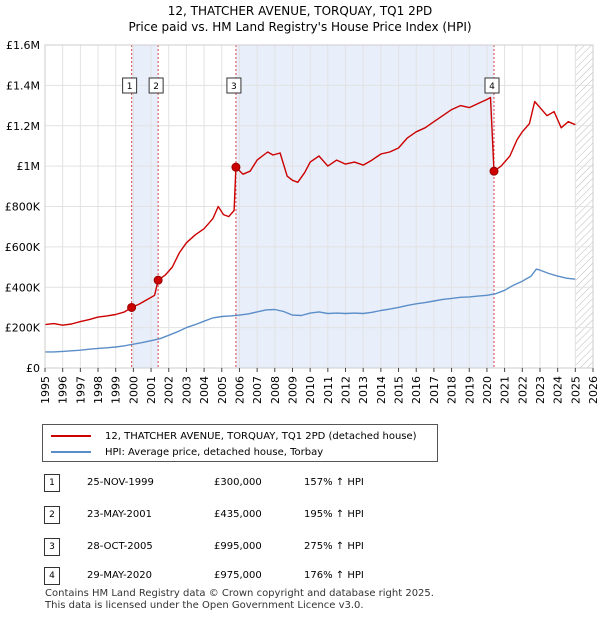 The height and width of the screenshot is (620, 600). What do you see at coordinates (120, 546) in the screenshot?
I see `sale-date: 28-OCT-2005` at bounding box center [120, 546].